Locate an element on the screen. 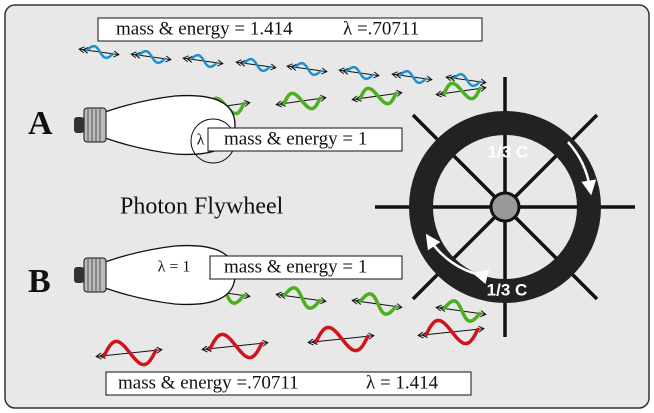 The height and width of the screenshot is (413, 654). bottom-box is located at coordinates (288, 383).